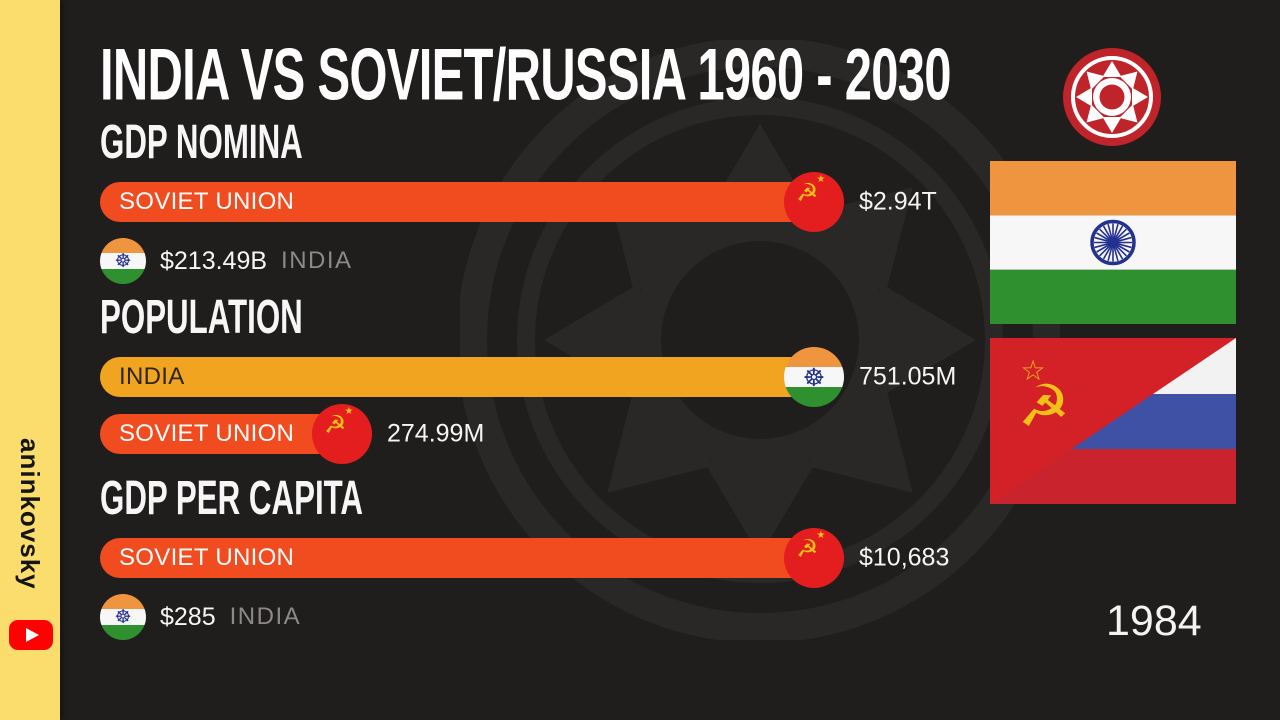  What do you see at coordinates (898, 201) in the screenshot?
I see `bar-value-label: $2.94T` at bounding box center [898, 201].